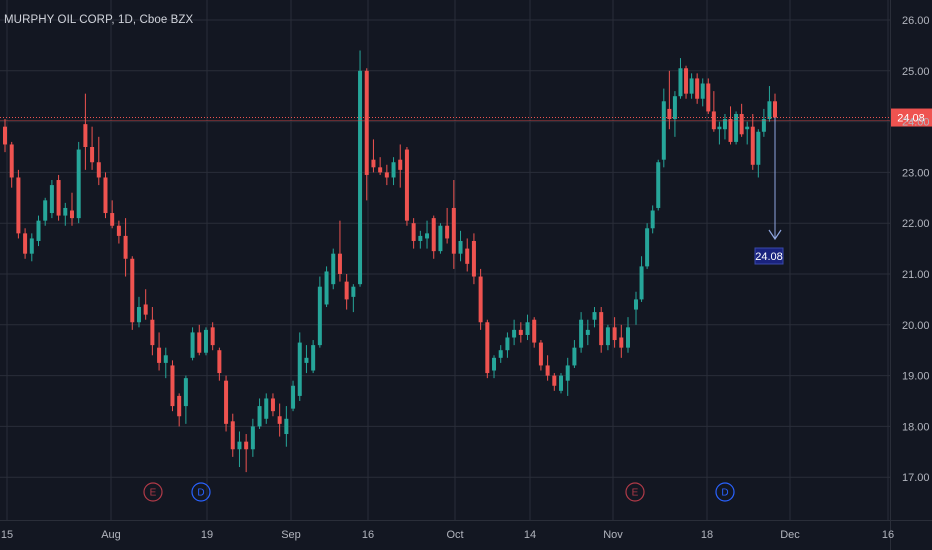 This screenshot has width=932, height=550. I want to click on y-tick-label: 18.00, so click(916, 427).